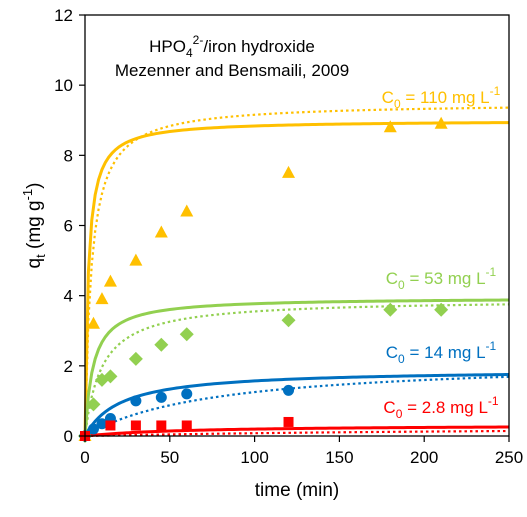  I want to click on y-tick-label: 12, so click(63, 15).